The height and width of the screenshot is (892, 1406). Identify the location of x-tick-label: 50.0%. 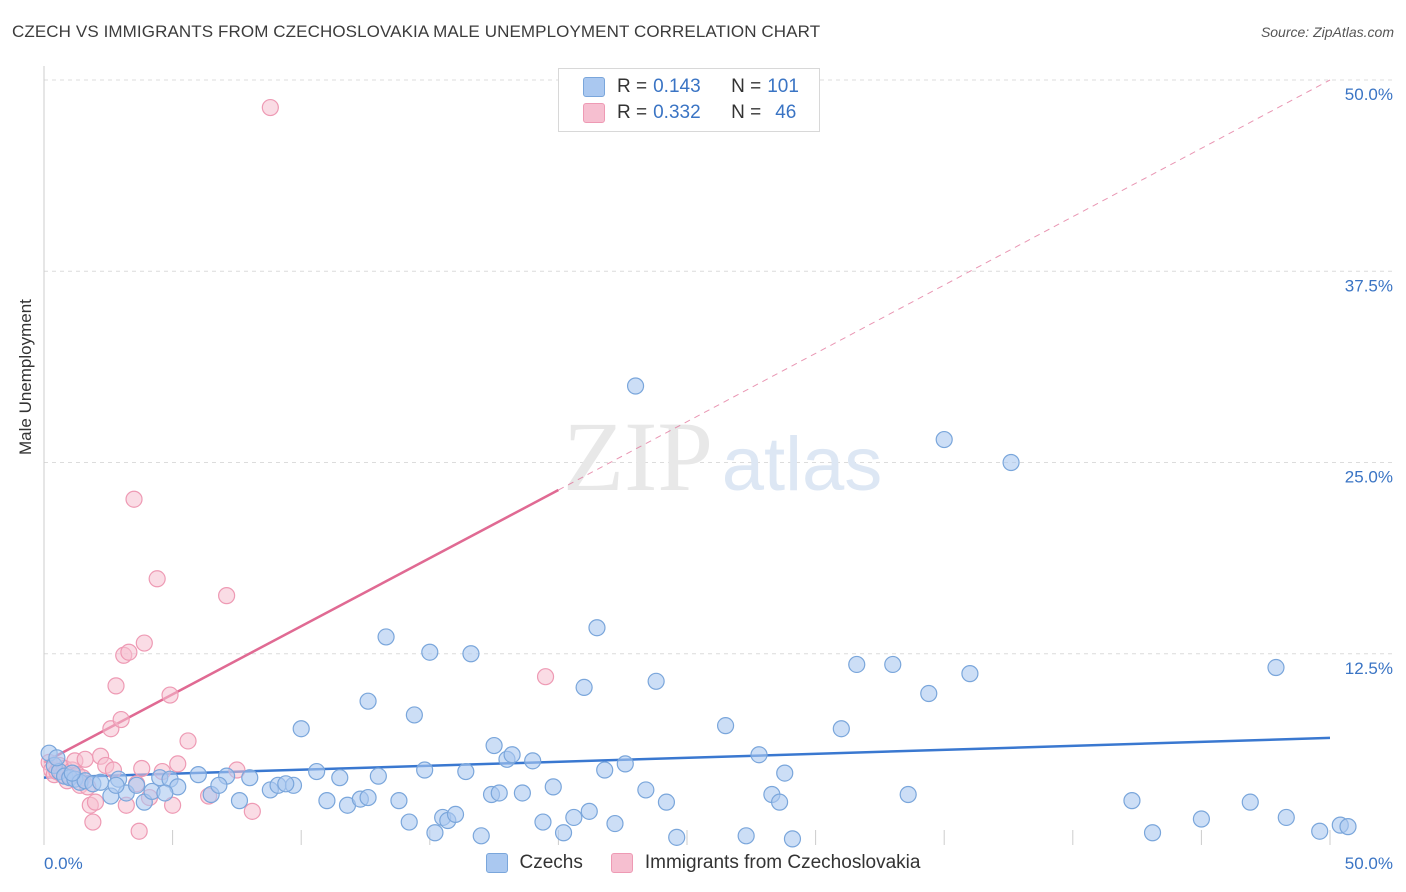
(1369, 863).